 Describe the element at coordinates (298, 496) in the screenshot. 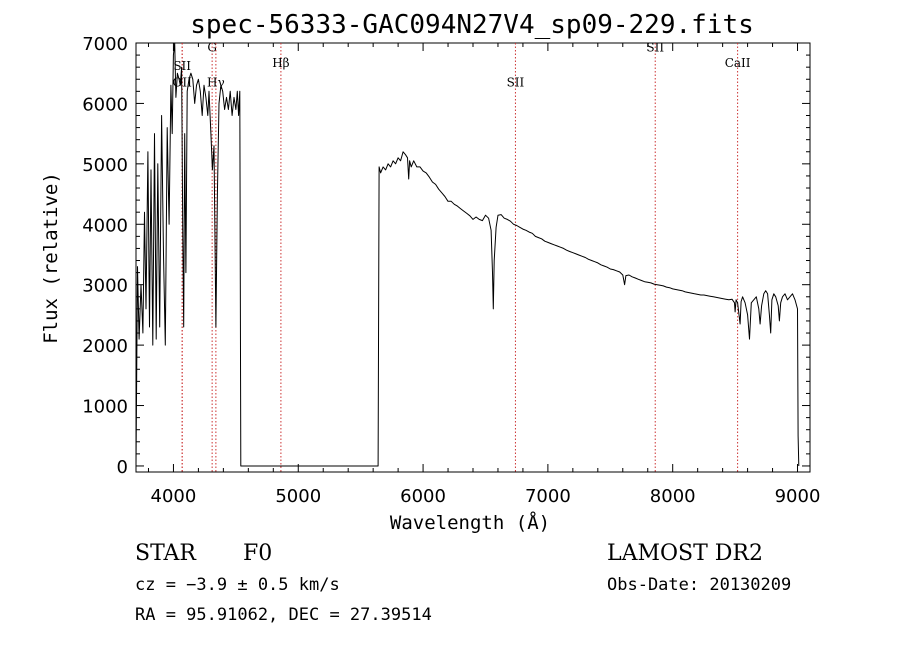

I see `x-tick-label: 5000` at that location.